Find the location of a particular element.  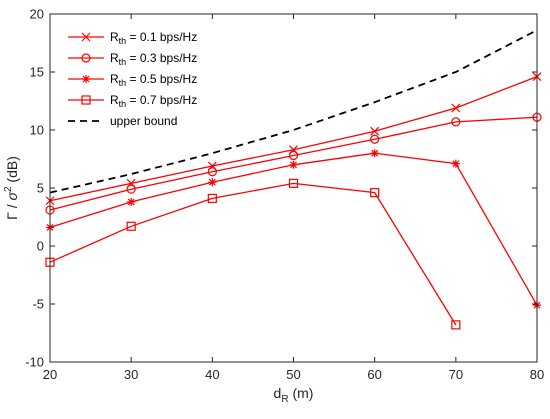

legend-label-rest: = 0.7 bps/Hz is located at coordinates (161, 100).